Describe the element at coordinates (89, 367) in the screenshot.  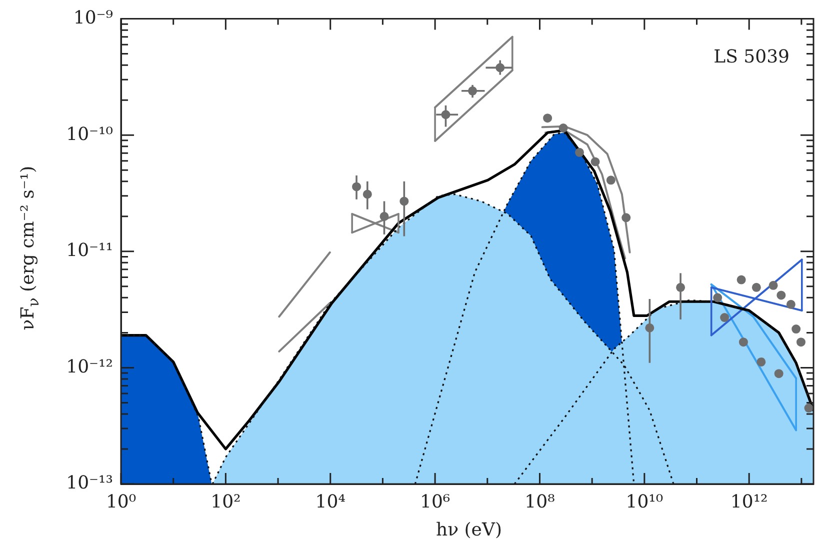
I see `y-tick-label: 10⁻¹²` at that location.